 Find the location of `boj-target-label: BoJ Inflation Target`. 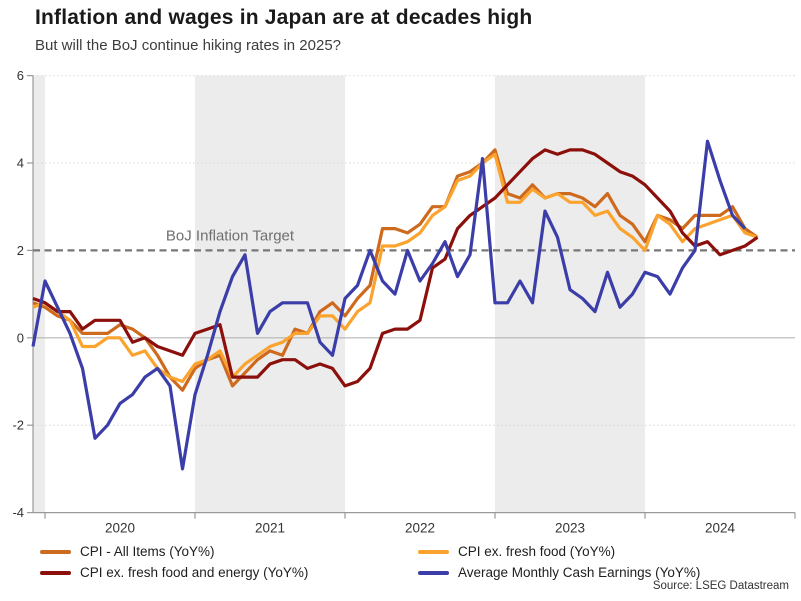

boj-target-label: BoJ Inflation Target is located at coordinates (230, 235).